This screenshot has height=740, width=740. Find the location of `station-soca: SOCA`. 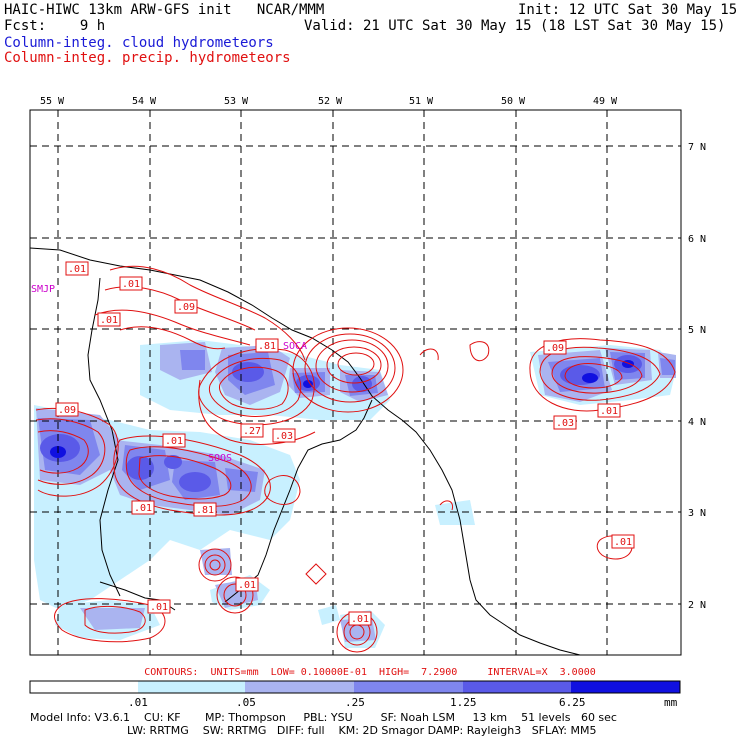

station-soca: SOCA is located at coordinates (295, 346).